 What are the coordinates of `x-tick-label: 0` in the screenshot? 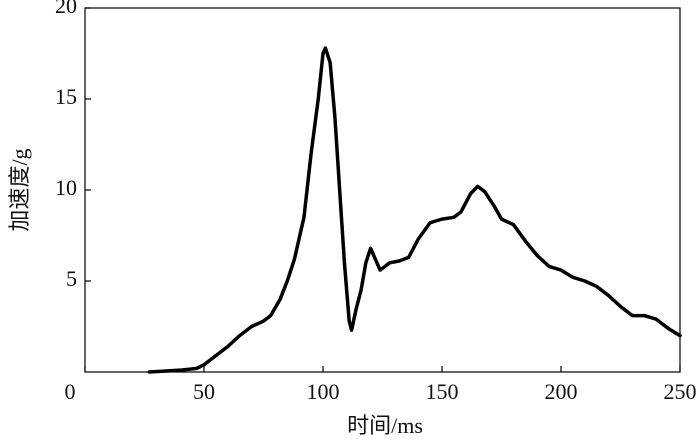 It's located at (70, 391).